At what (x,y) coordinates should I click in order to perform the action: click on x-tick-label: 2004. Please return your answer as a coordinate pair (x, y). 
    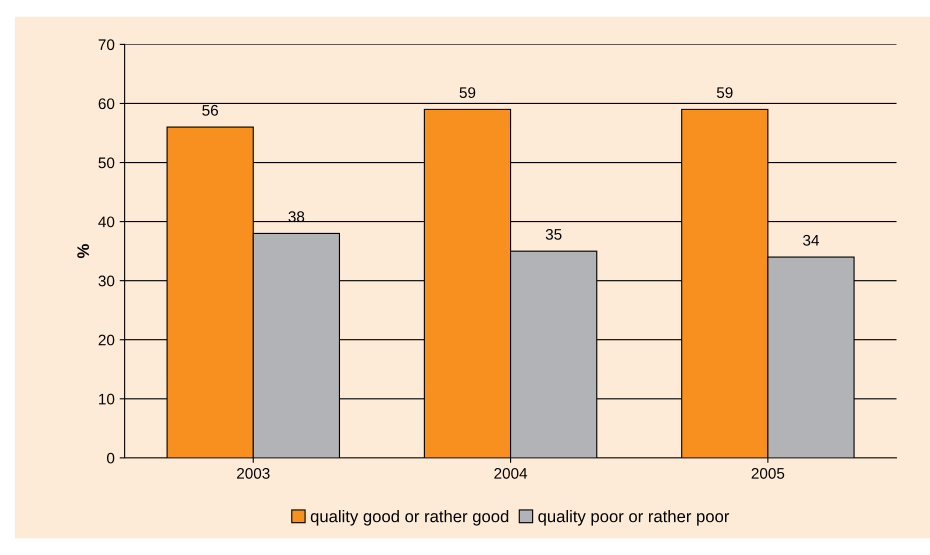
    Looking at the image, I should click on (511, 473).